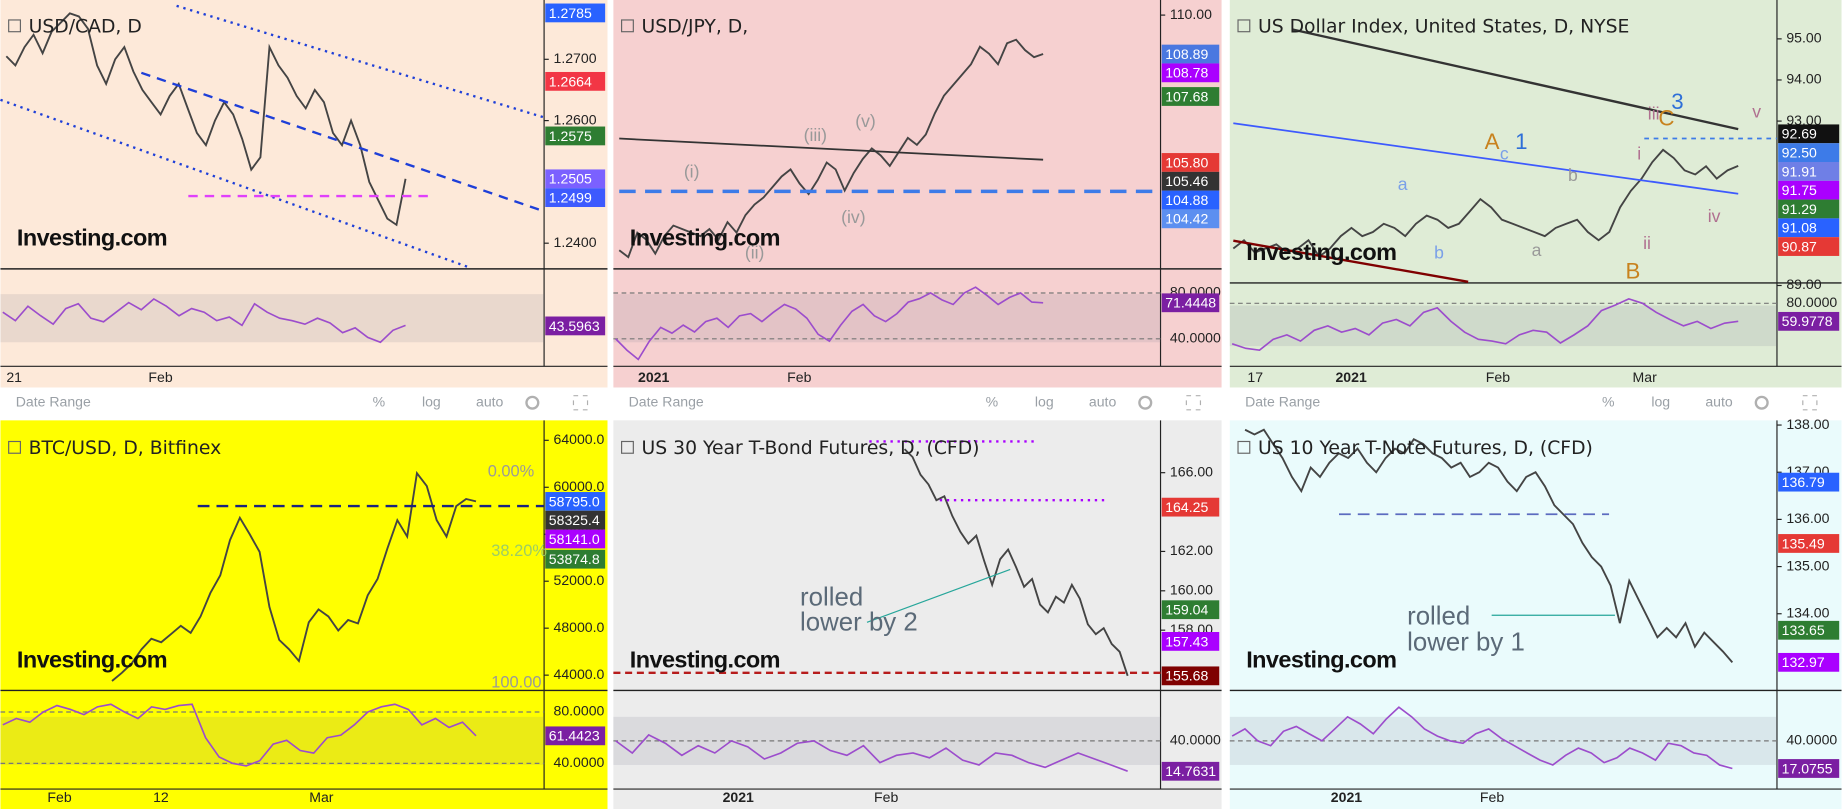 The height and width of the screenshot is (809, 1842). What do you see at coordinates (859, 622) in the screenshot?
I see `annotation: lower by 2` at bounding box center [859, 622].